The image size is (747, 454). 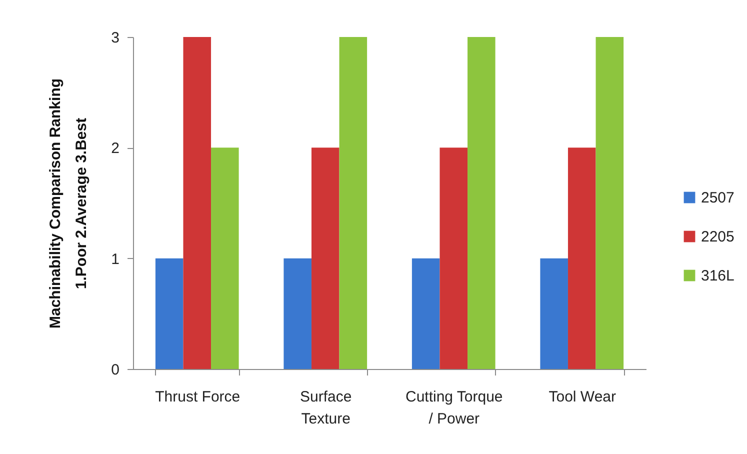 What do you see at coordinates (454, 408) in the screenshot?
I see `x-tick-label: Cutting Torque / Power` at bounding box center [454, 408].